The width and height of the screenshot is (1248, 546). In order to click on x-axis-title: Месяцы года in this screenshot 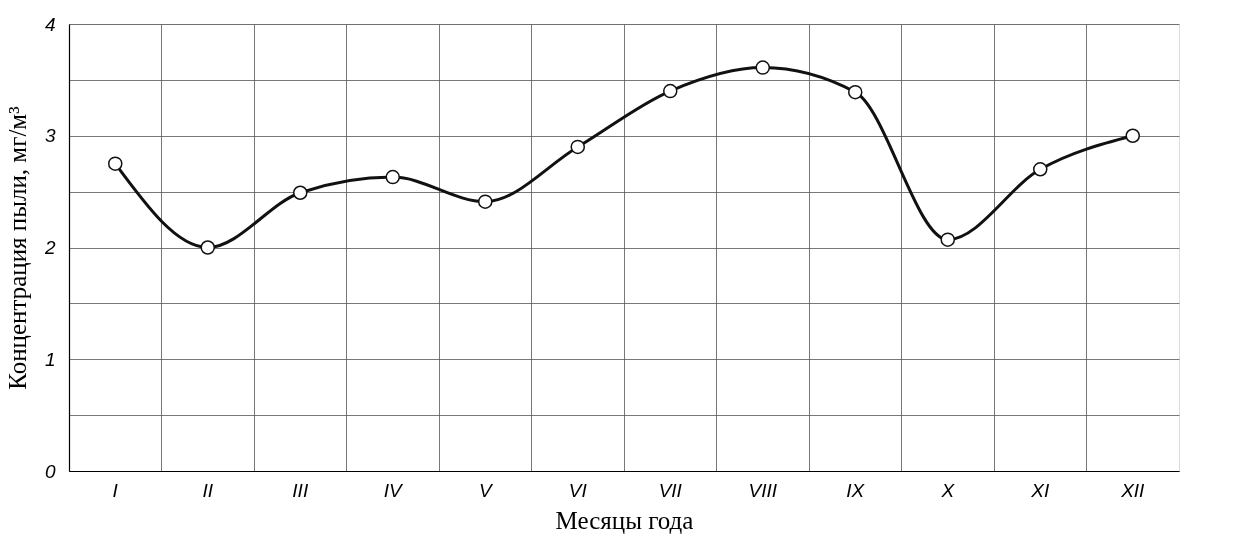, I will do `click(624, 520)`.